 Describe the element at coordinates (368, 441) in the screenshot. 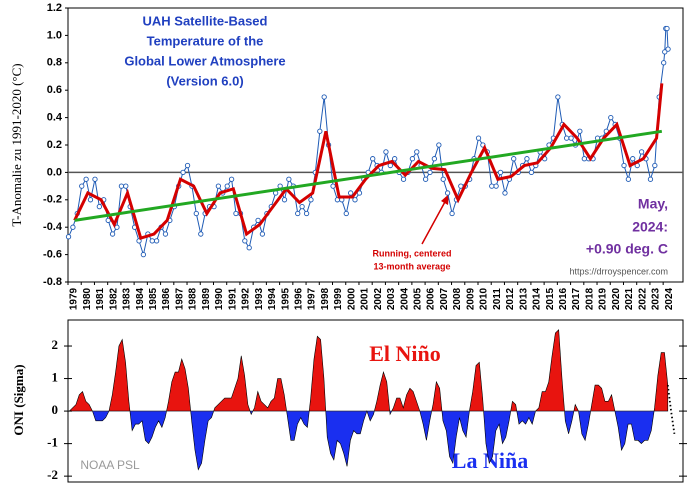

I see `la-nina-area` at that location.